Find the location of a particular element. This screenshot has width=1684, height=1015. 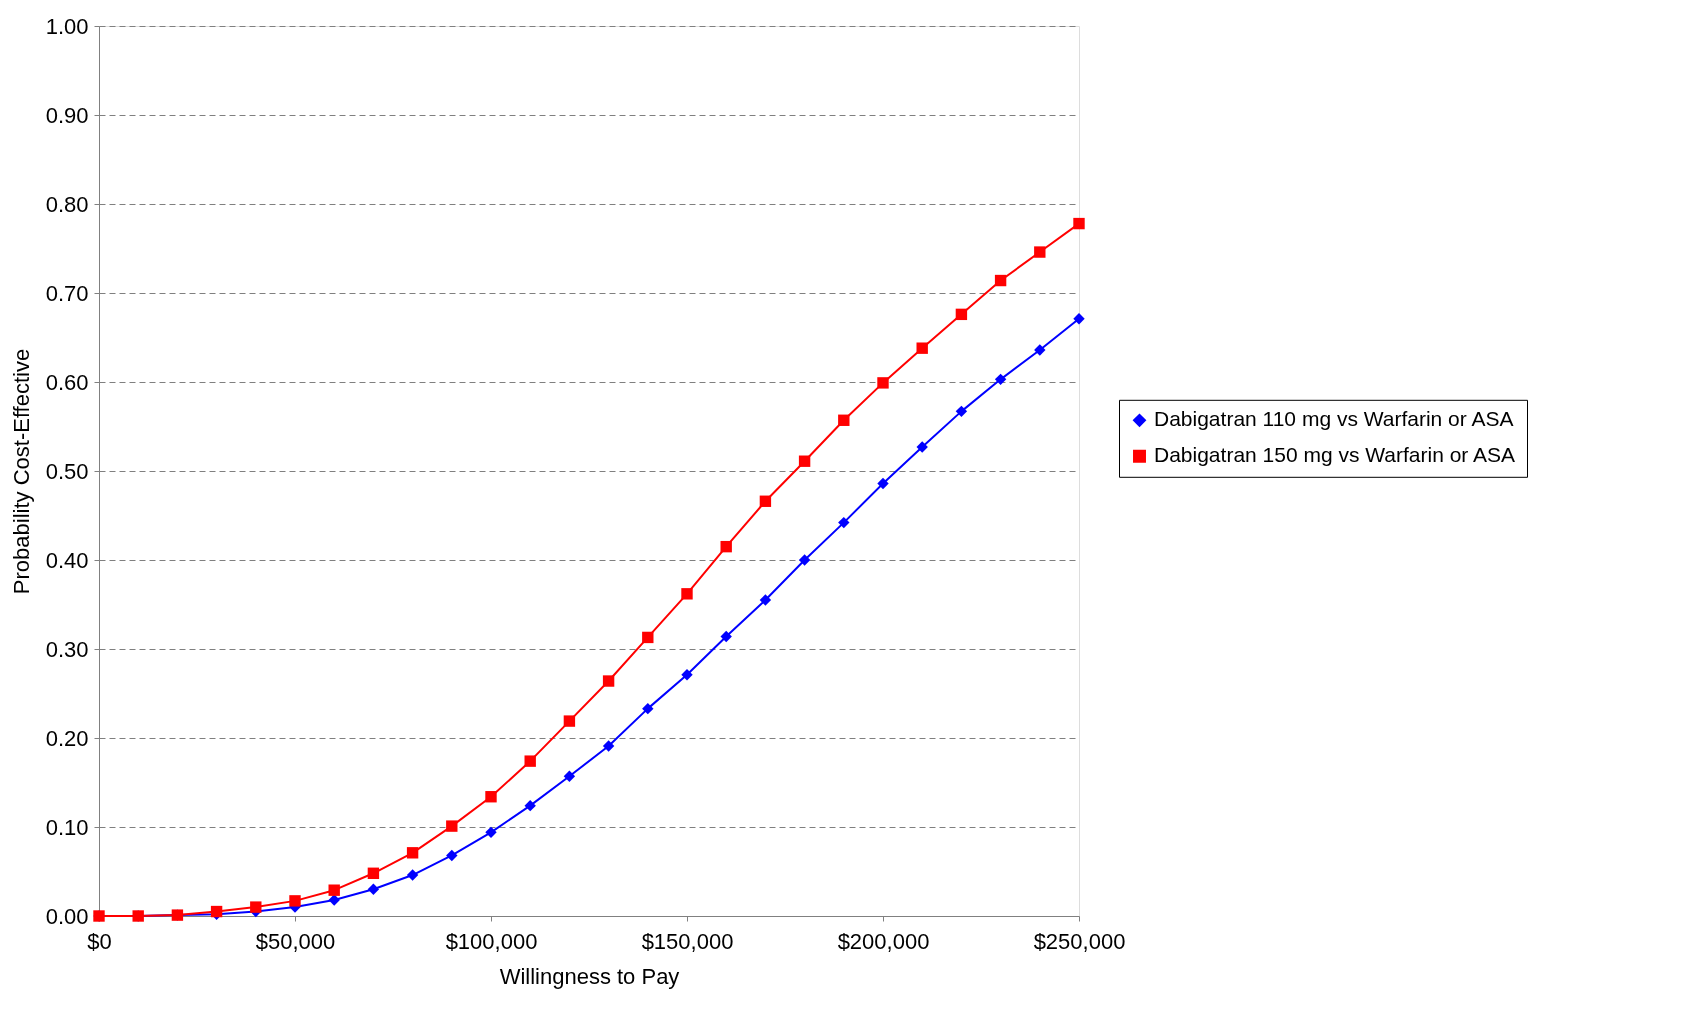

x-tick-label: $200,000 is located at coordinates (883, 941).